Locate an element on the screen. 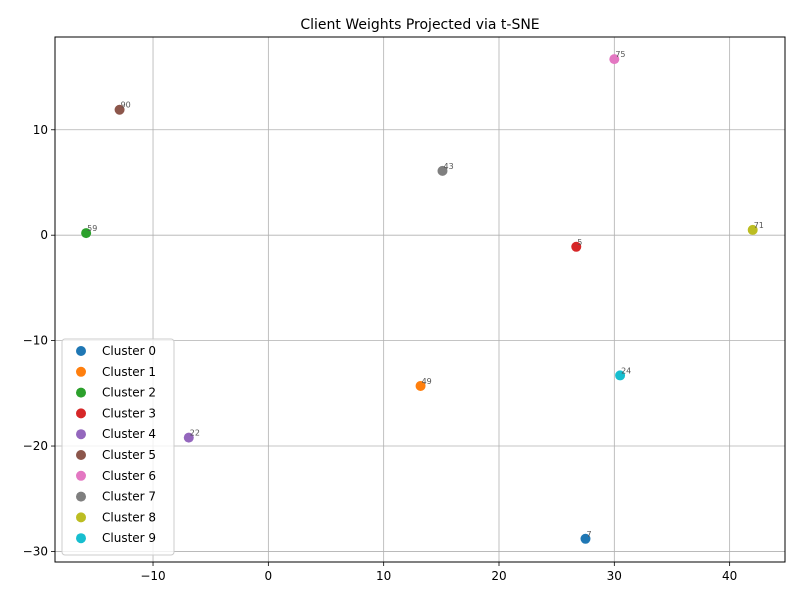 The image size is (800, 600). y-tick-label: −10 is located at coordinates (35, 341).